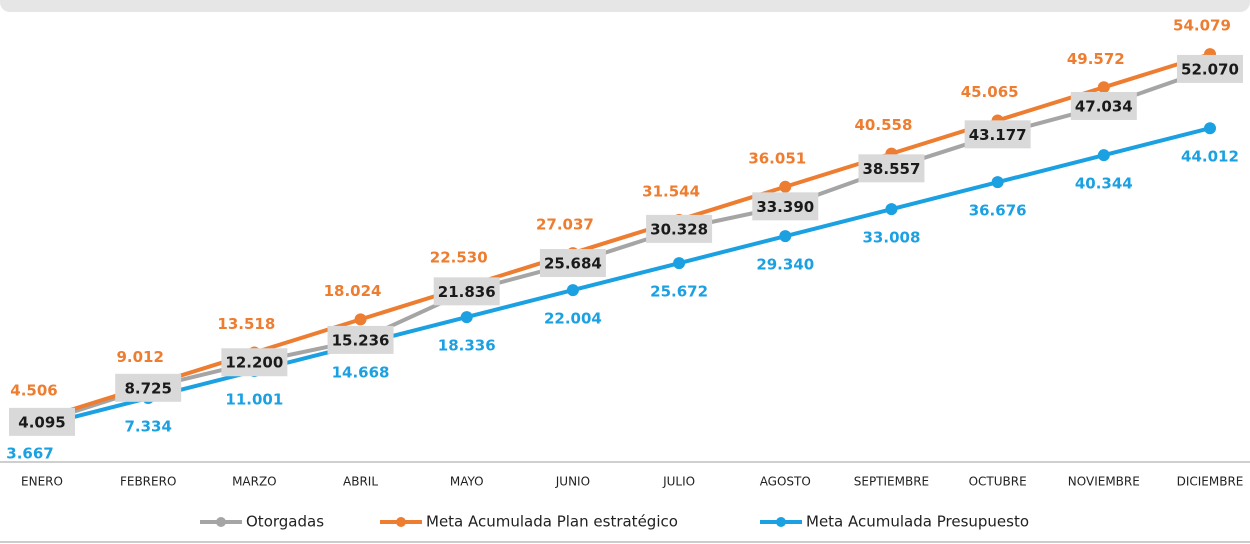  What do you see at coordinates (1104, 184) in the screenshot?
I see `data-label: 40.344` at bounding box center [1104, 184].